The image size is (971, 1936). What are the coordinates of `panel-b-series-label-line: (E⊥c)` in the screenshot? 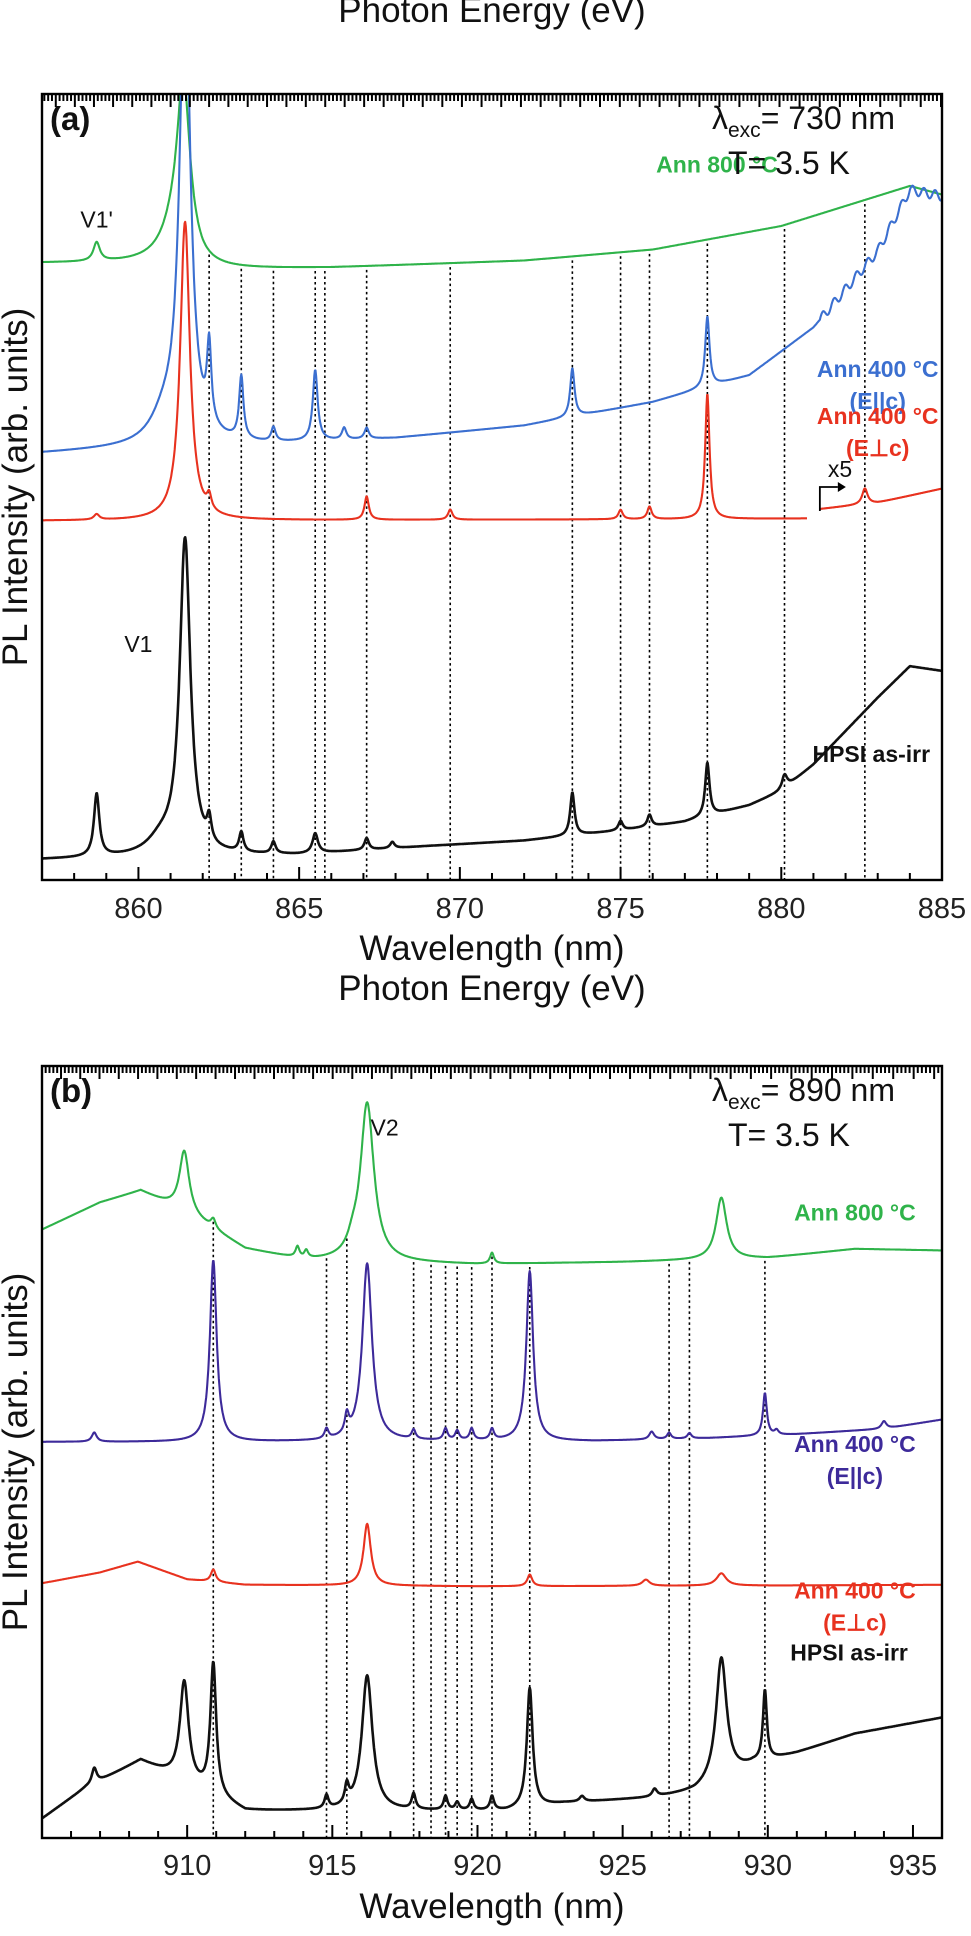 It's located at (855, 1623).